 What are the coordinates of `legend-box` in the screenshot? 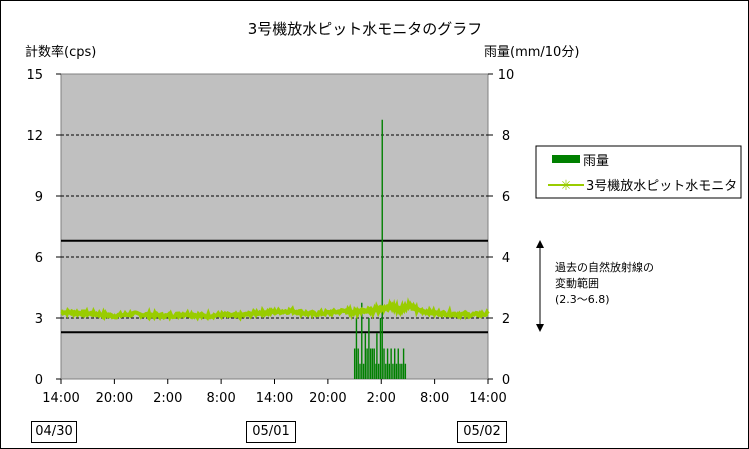 It's located at (638, 172).